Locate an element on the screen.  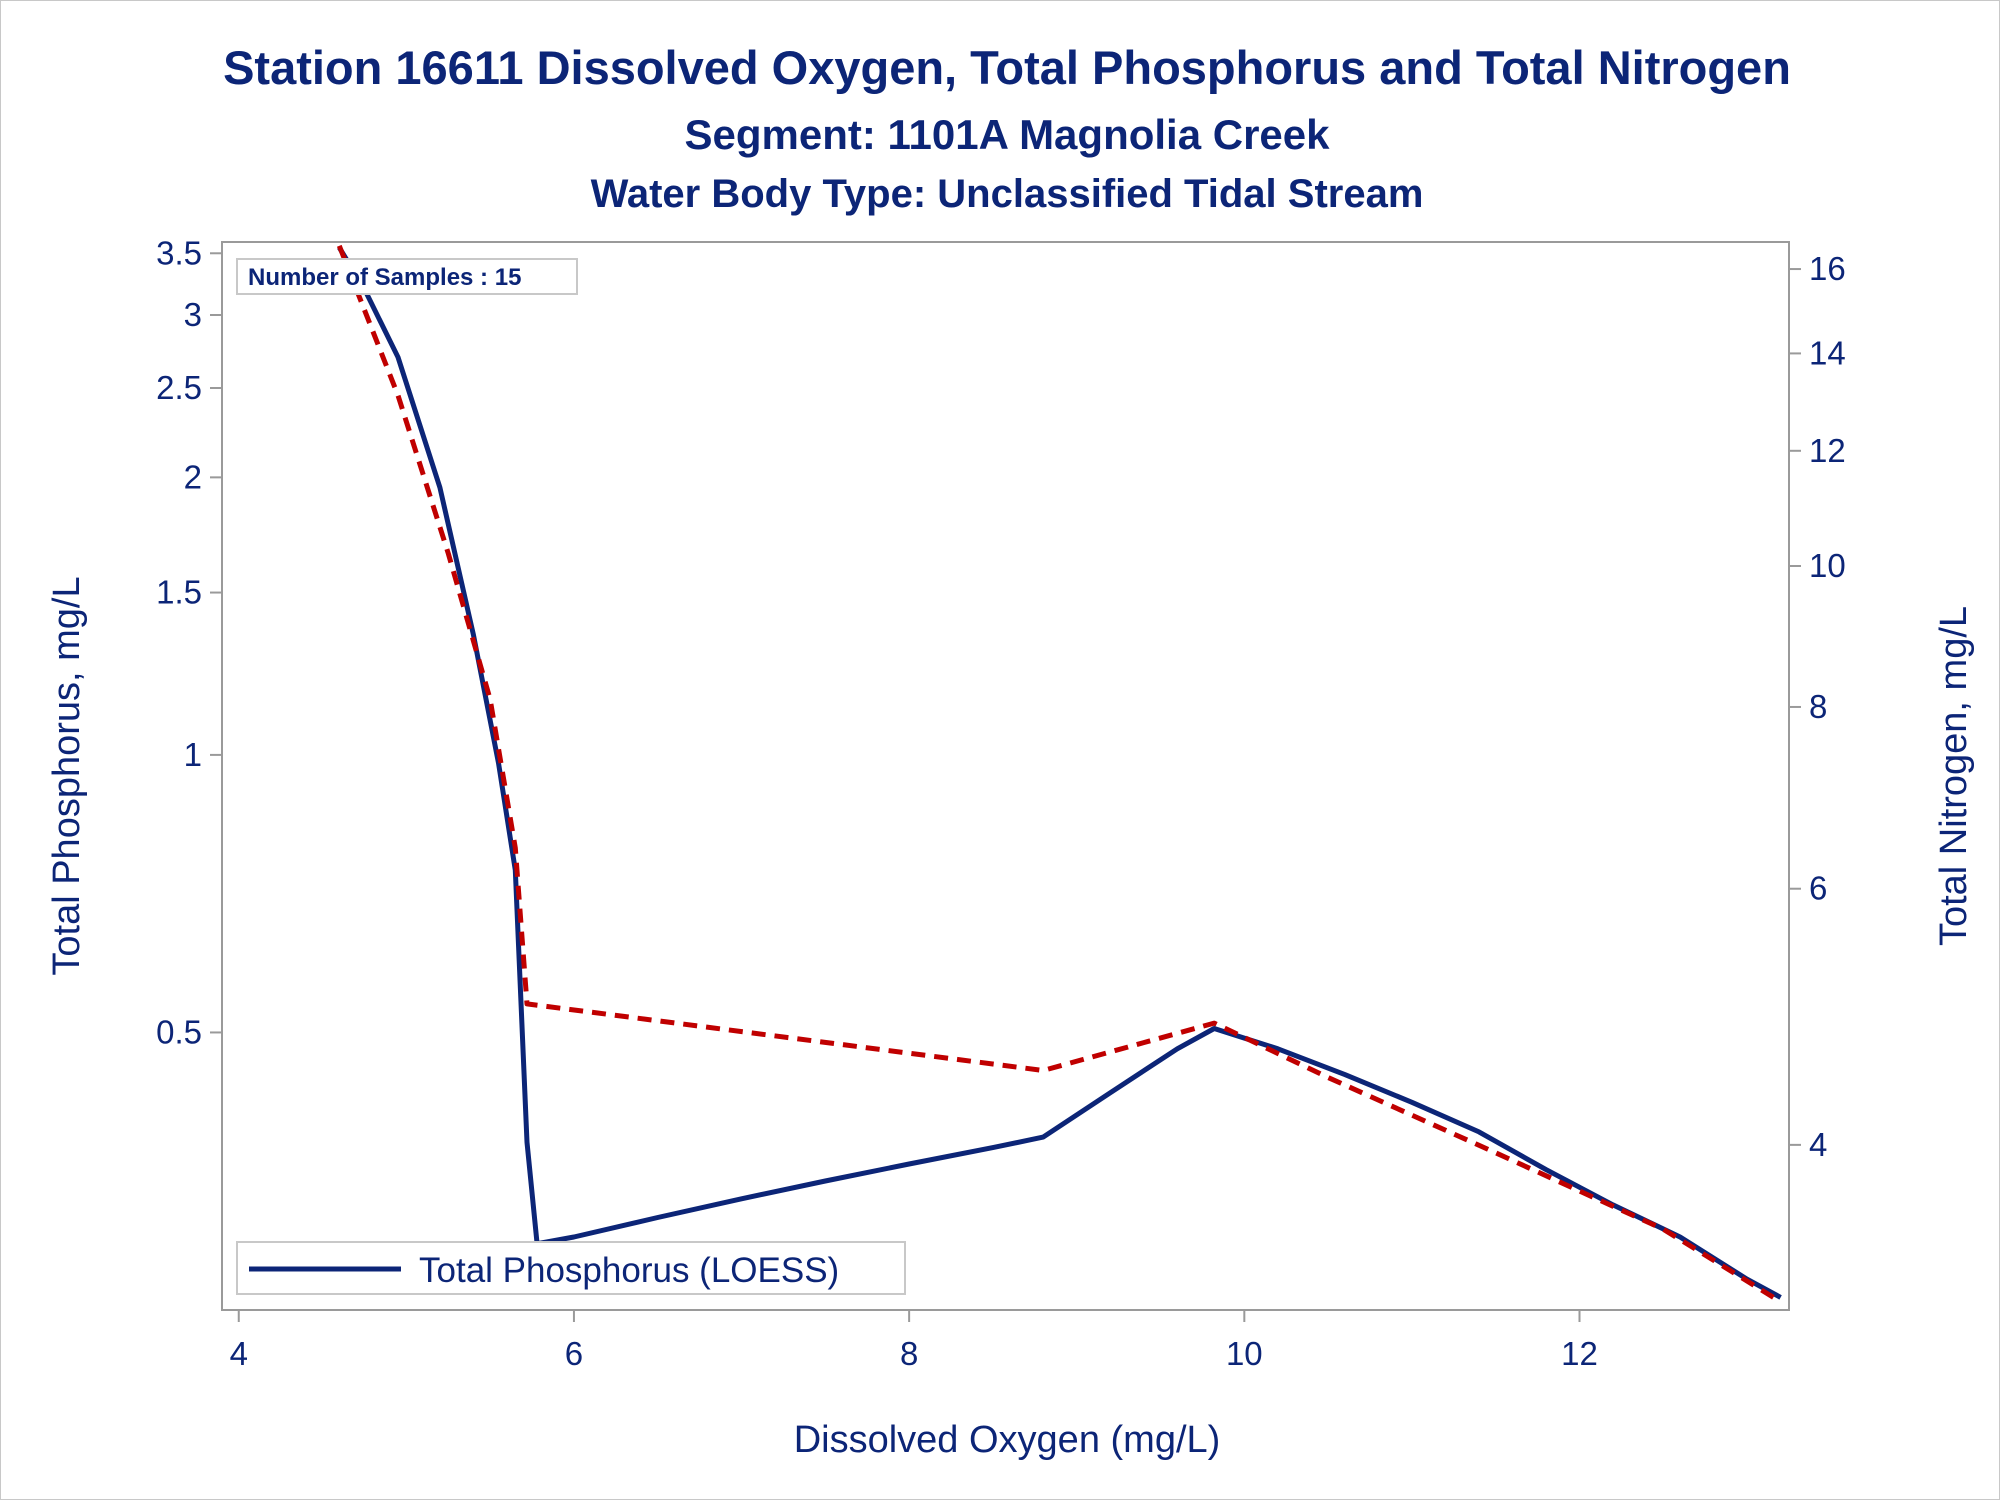
x-tick-label: 6 is located at coordinates (574, 1353).